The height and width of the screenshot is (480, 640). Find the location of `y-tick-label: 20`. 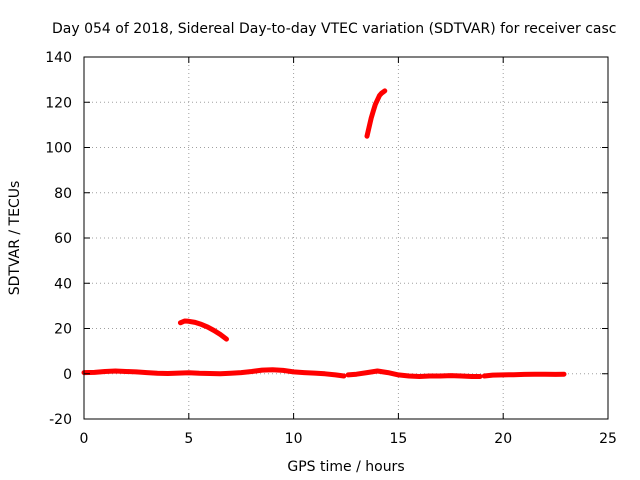

y-tick-label: 20 is located at coordinates (63, 330).